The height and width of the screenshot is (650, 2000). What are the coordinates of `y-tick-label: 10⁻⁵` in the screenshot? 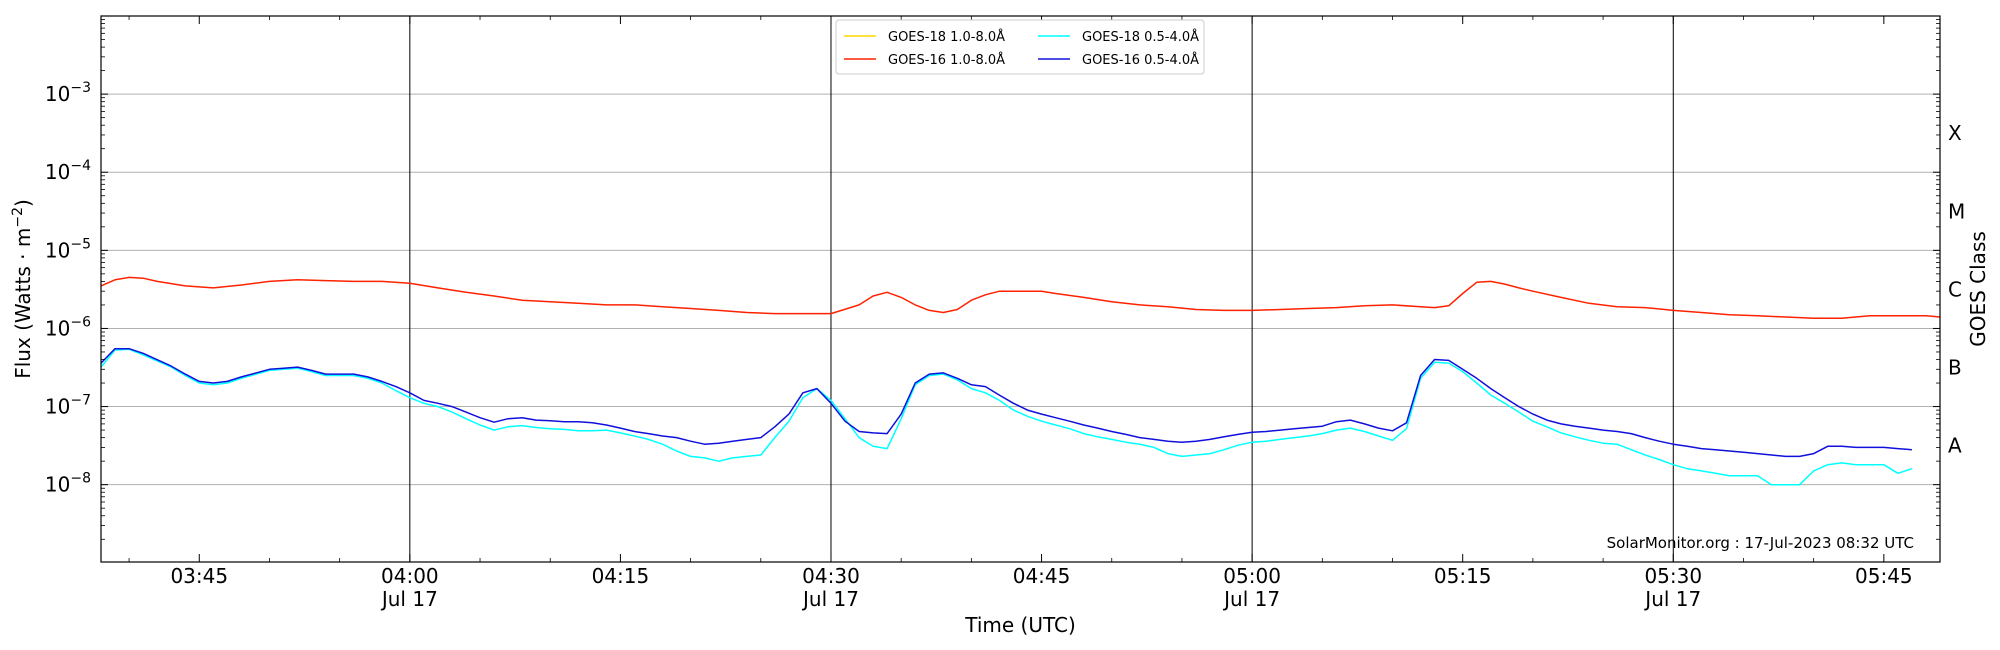 It's located at (68, 249).